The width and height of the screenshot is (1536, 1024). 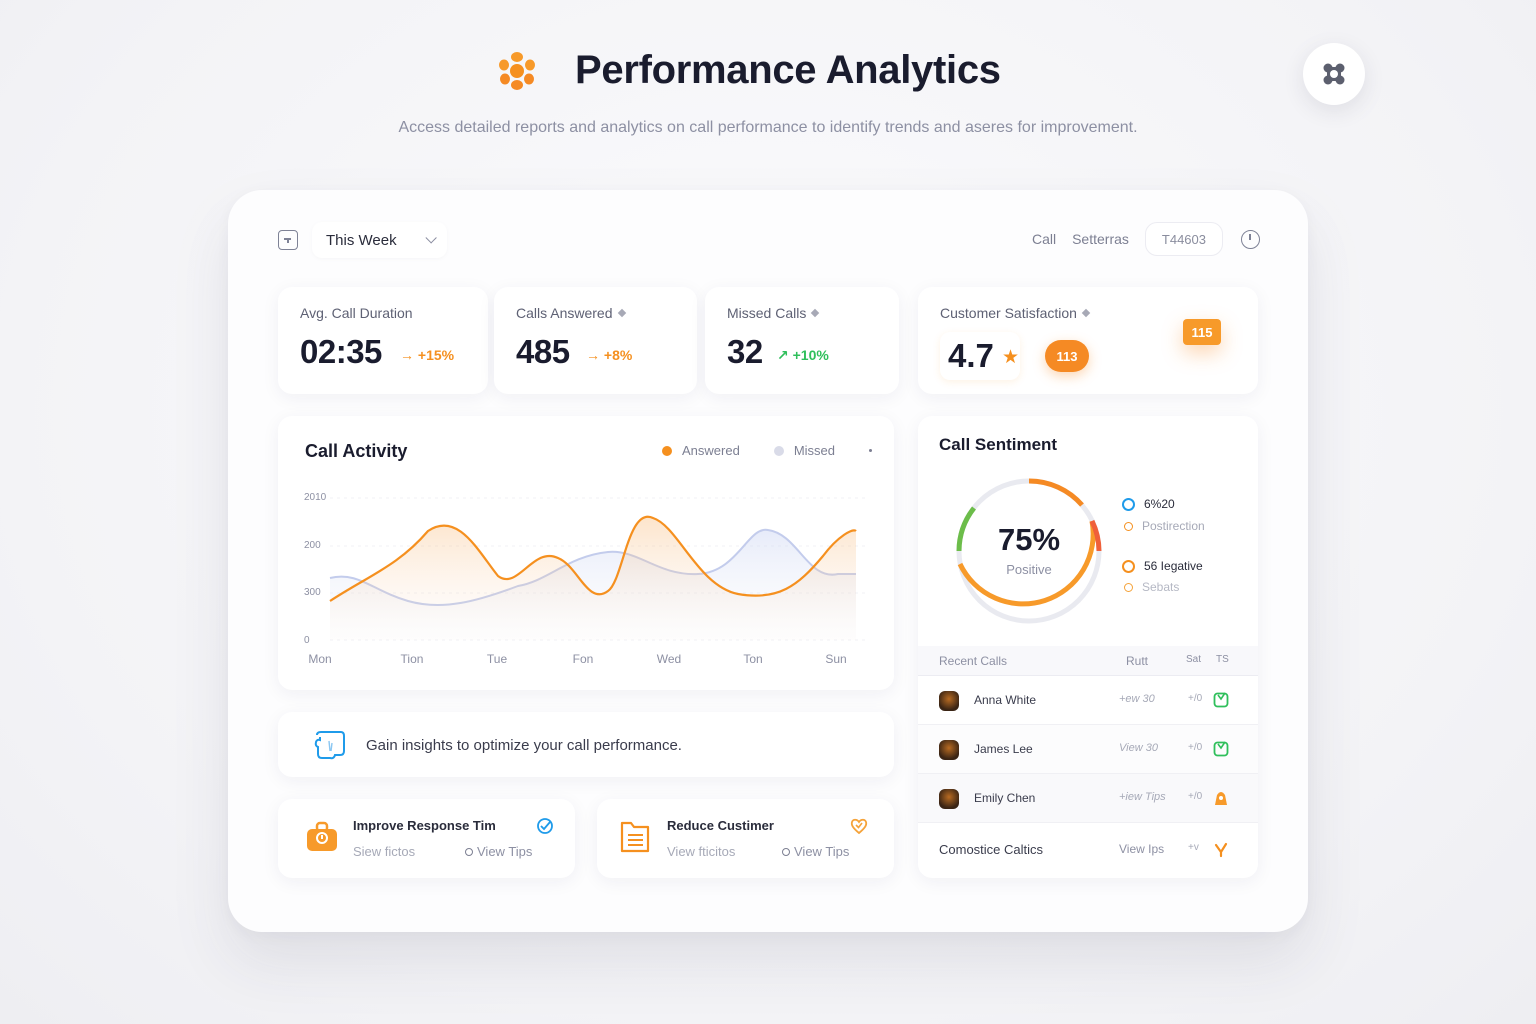 What do you see at coordinates (307, 640) in the screenshot?
I see `y-tick: 0` at bounding box center [307, 640].